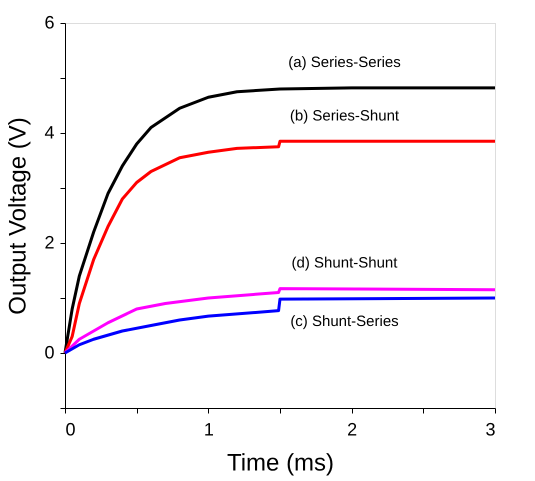  Describe the element at coordinates (18, 216) in the screenshot. I see `y-axis-title: Output Voltage (V)` at that location.